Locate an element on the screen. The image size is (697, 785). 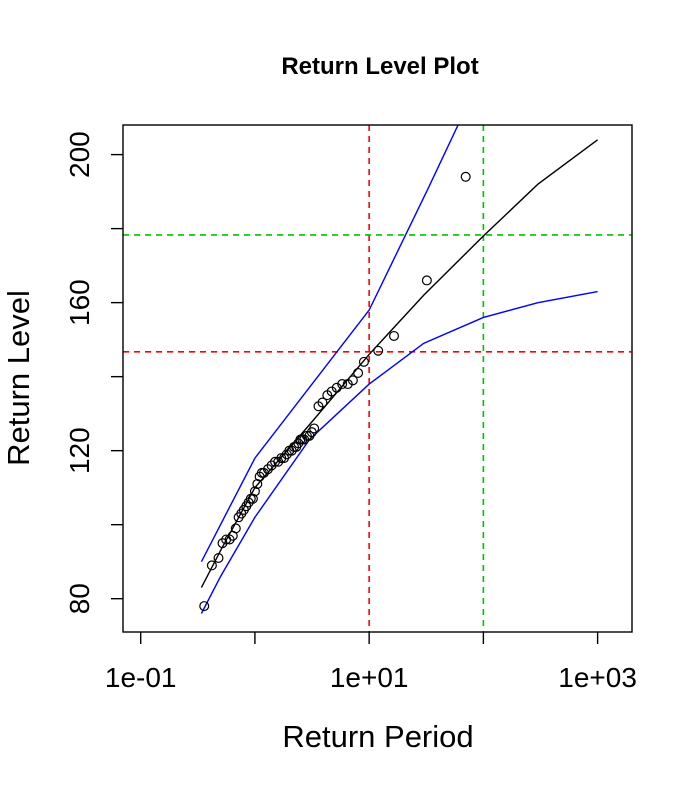
x-tick-label: 1e+03 is located at coordinates (597, 677).